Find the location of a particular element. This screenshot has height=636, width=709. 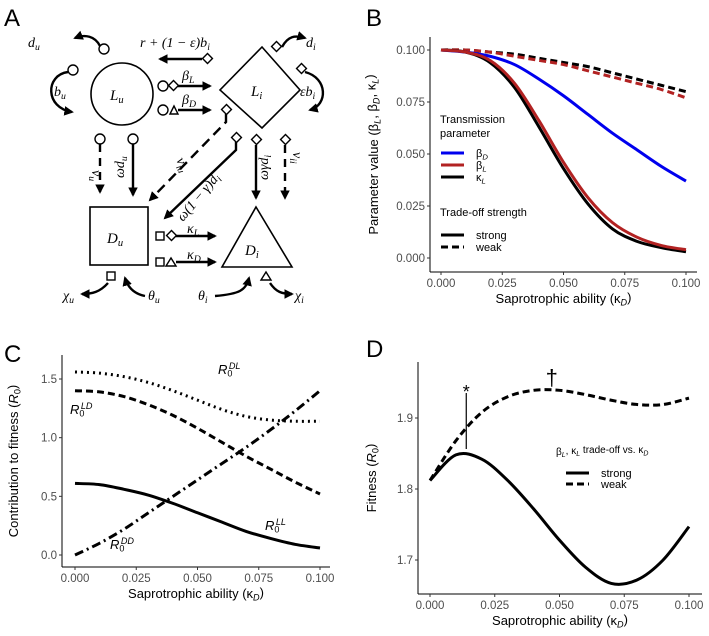

y-axis-title: Parameter value (βL, βD, κL) is located at coordinates (372, 154).